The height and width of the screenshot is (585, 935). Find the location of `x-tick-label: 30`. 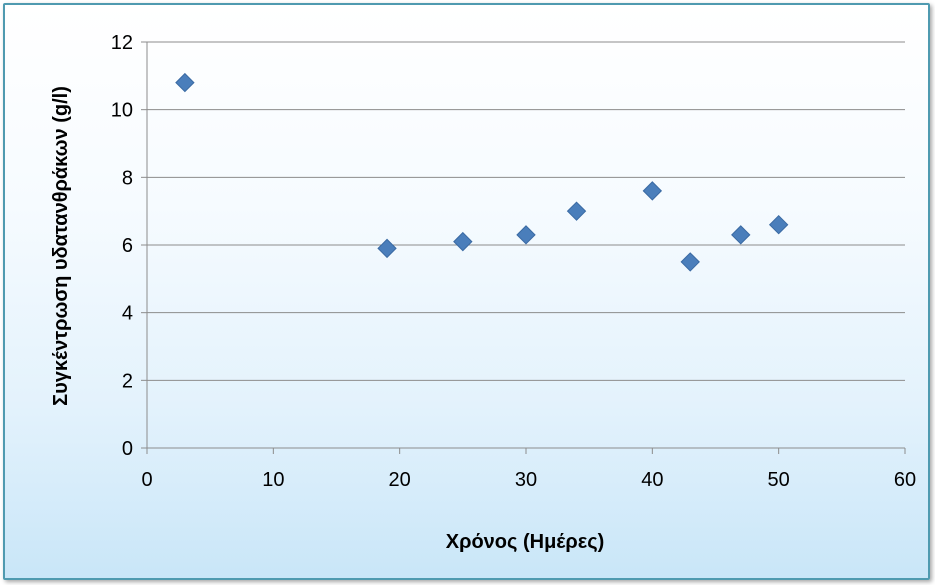

x-tick-label: 30 is located at coordinates (526, 480).